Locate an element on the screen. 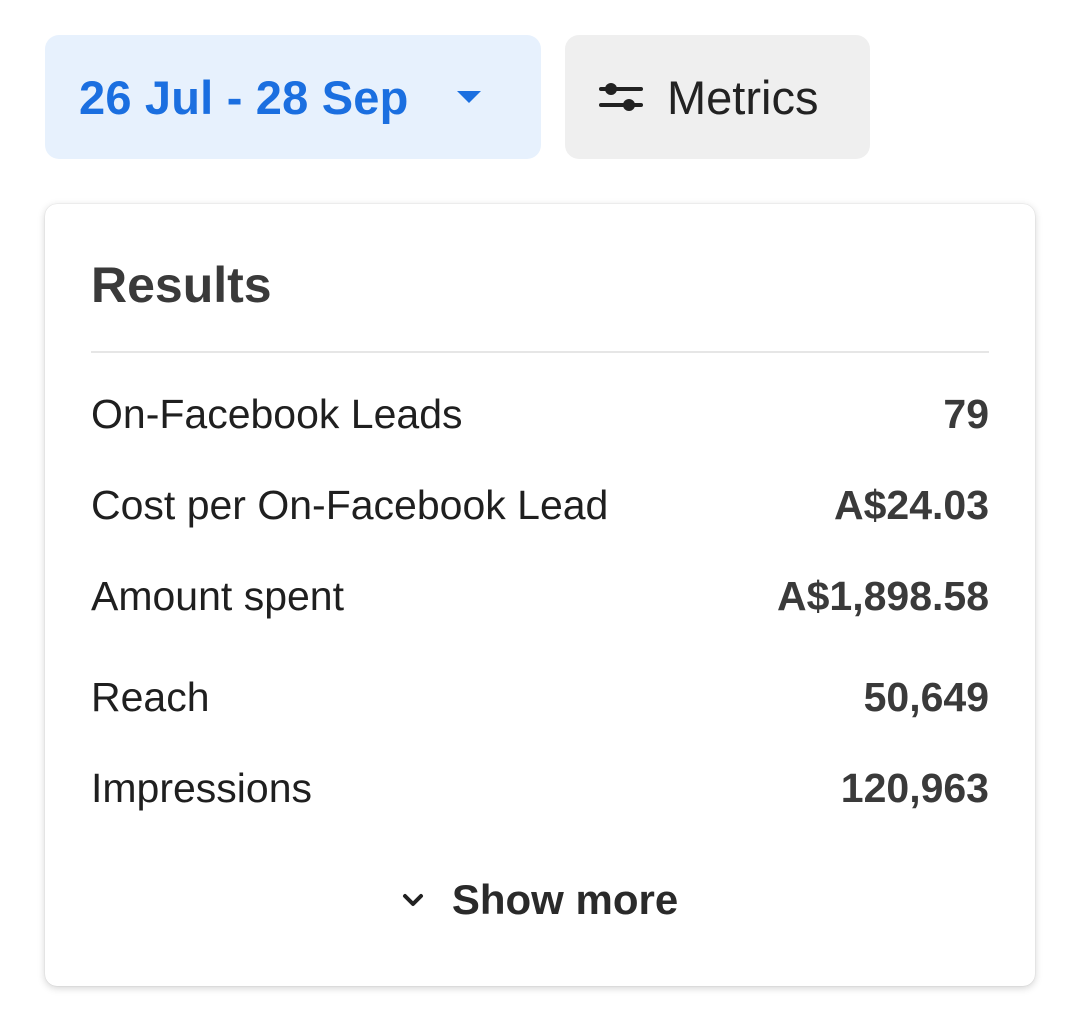 This screenshot has width=1080, height=1022. metric-row-reach: Reach 50,649 is located at coordinates (540, 697).